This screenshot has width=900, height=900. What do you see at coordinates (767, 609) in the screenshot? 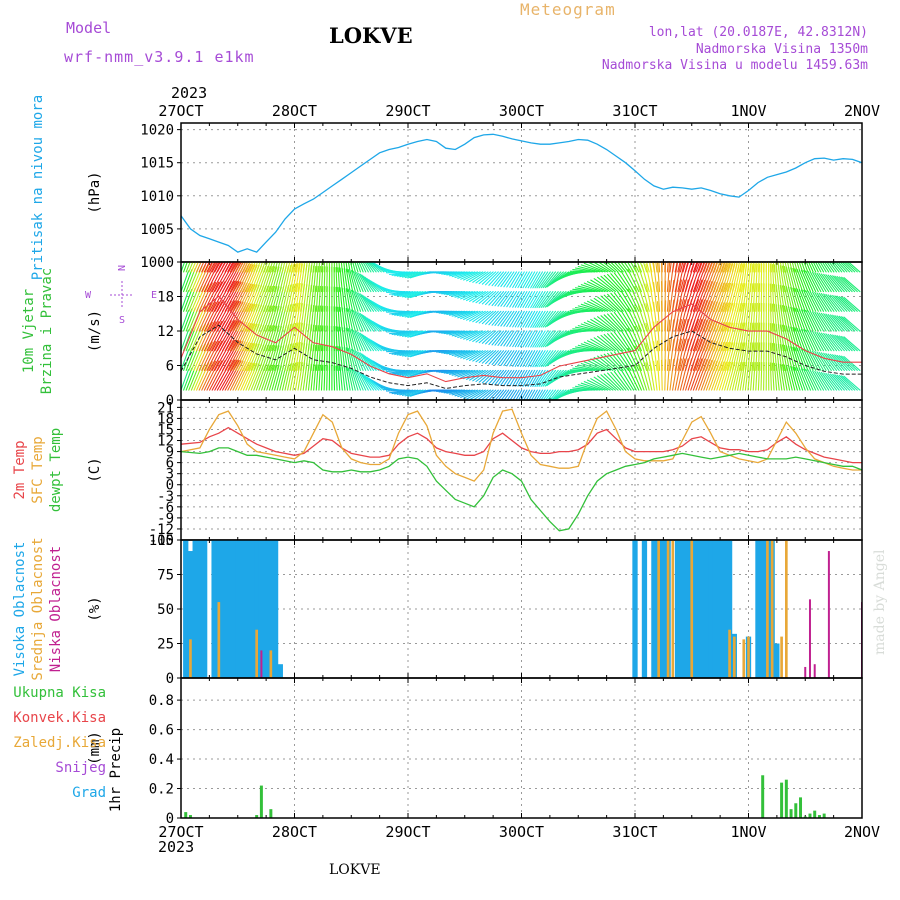
I see `bar-mid_cloud` at bounding box center [767, 609].